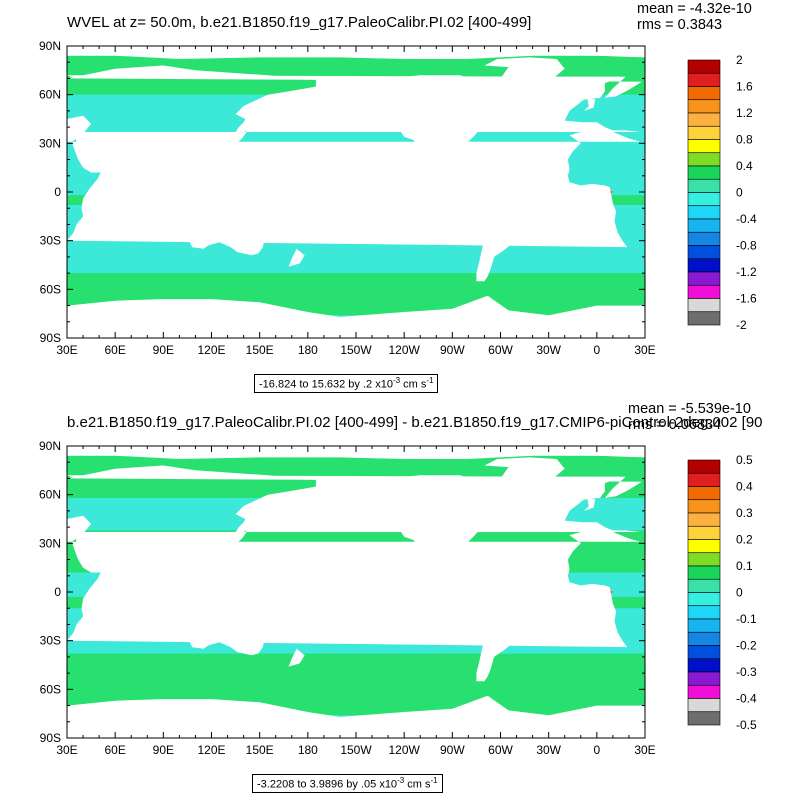  Describe the element at coordinates (114, 750) in the screenshot. I see `lon-label: 60E` at that location.